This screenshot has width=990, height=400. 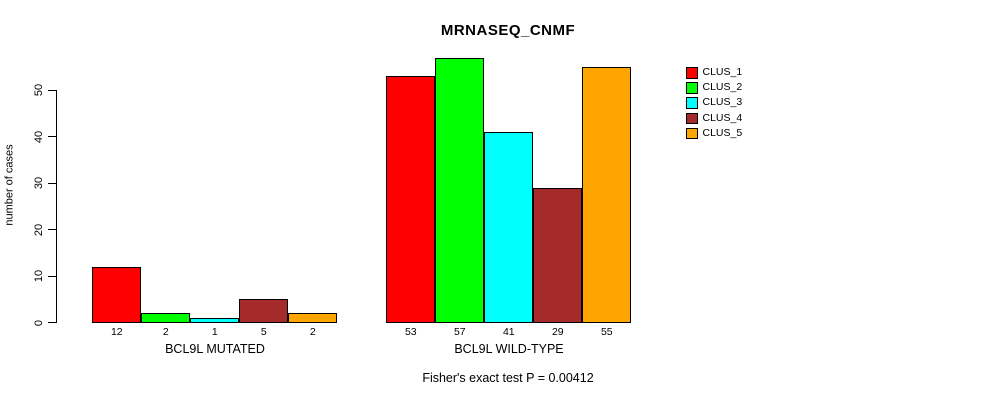 What do you see at coordinates (606, 332) in the screenshot?
I see `bar-value-label: 55` at bounding box center [606, 332].